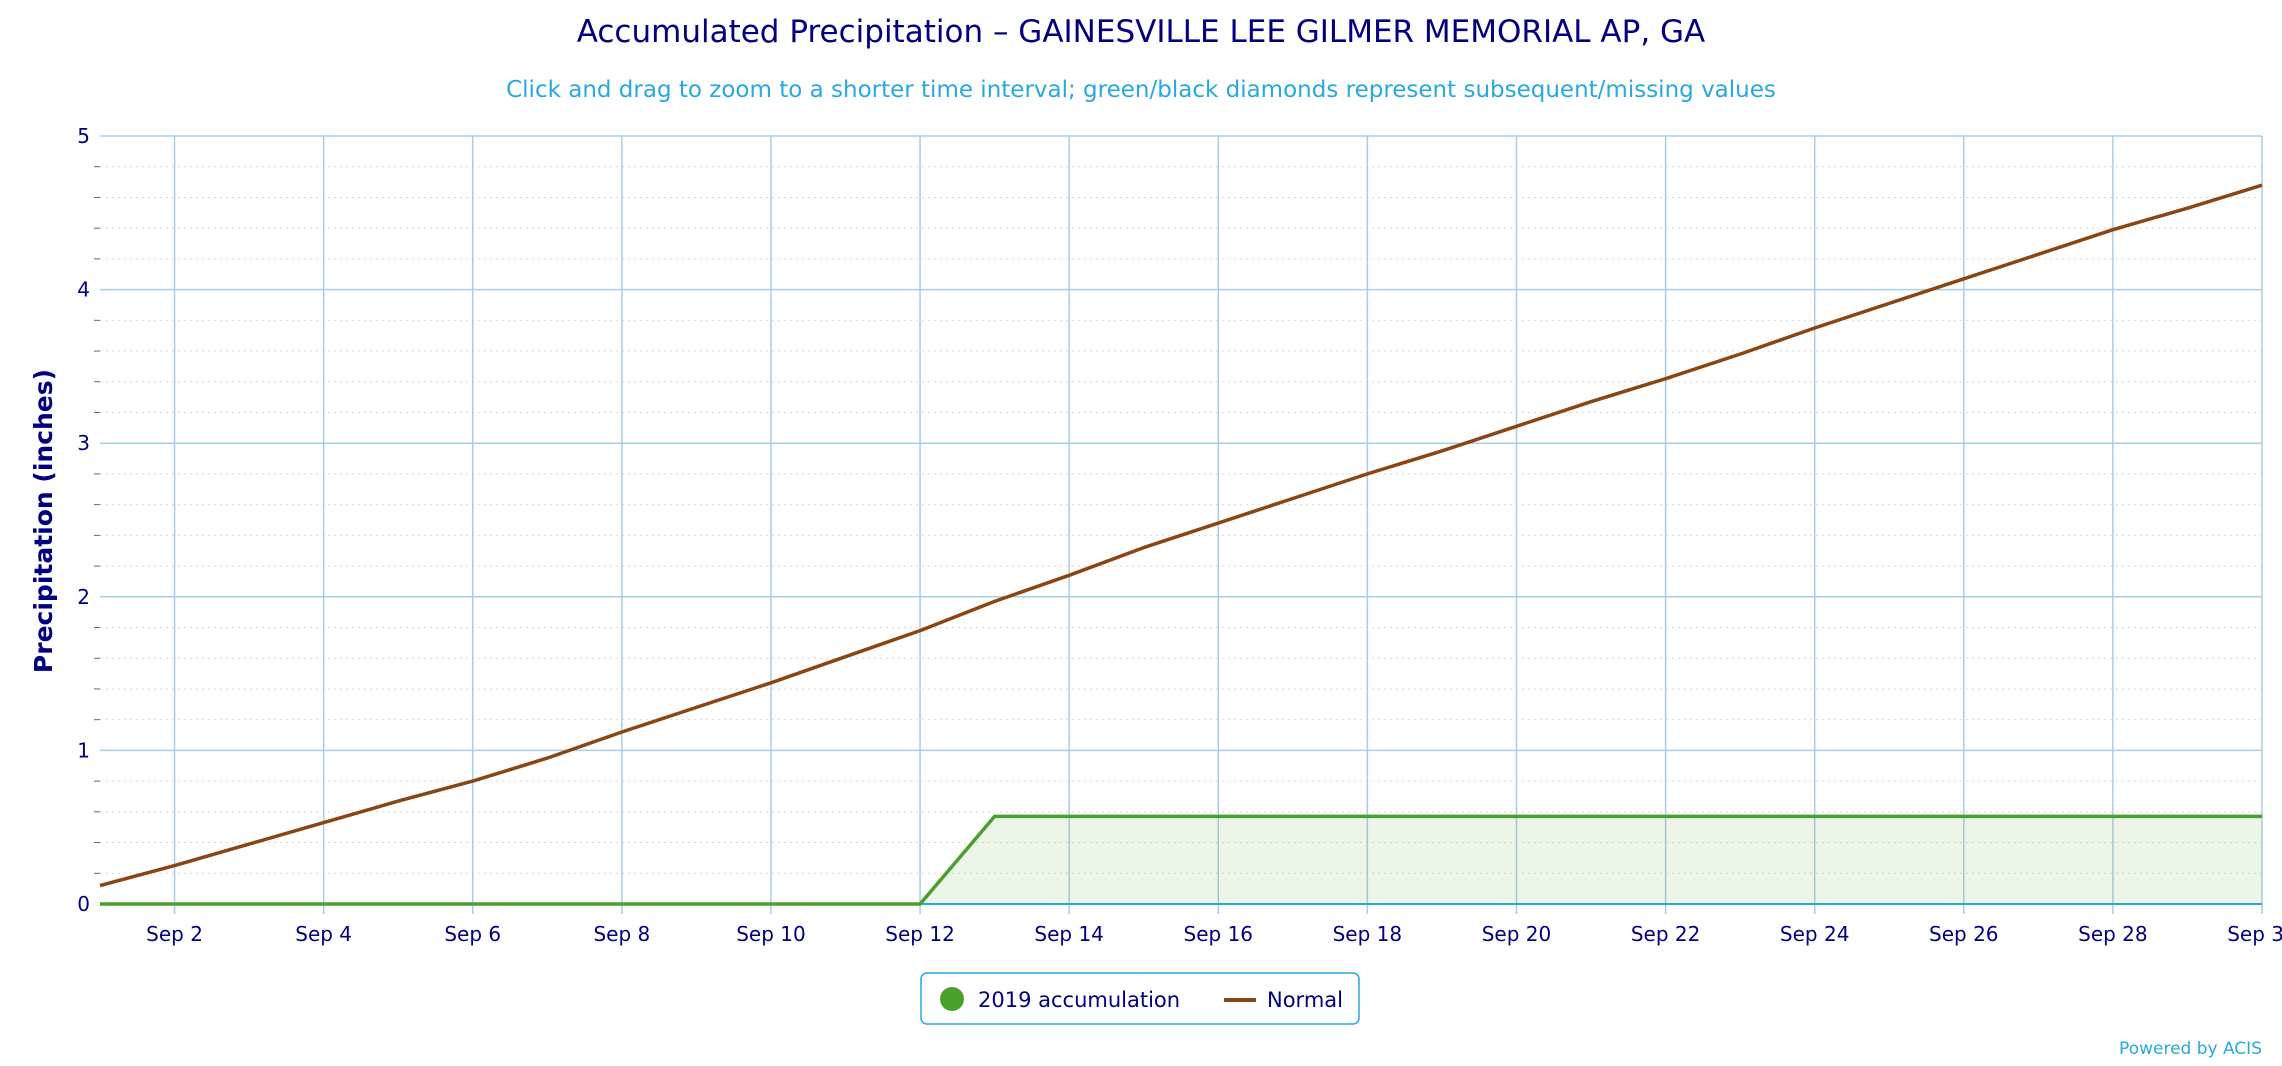 The width and height of the screenshot is (2282, 1066). Describe the element at coordinates (83, 904) in the screenshot. I see `y-tick-label: 0` at that location.